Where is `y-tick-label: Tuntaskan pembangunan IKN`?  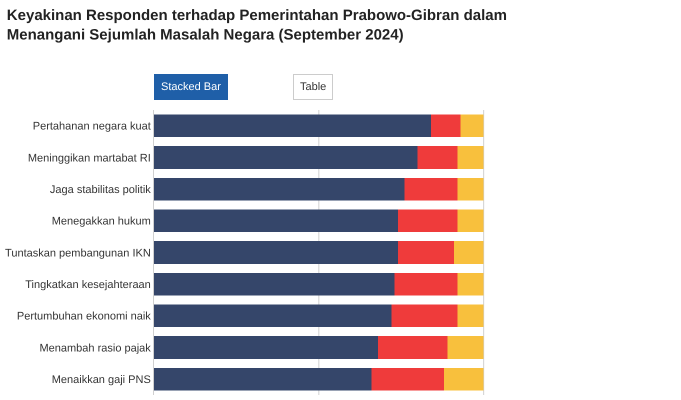
y-tick-label: Tuntaskan pembangunan IKN is located at coordinates (78, 253).